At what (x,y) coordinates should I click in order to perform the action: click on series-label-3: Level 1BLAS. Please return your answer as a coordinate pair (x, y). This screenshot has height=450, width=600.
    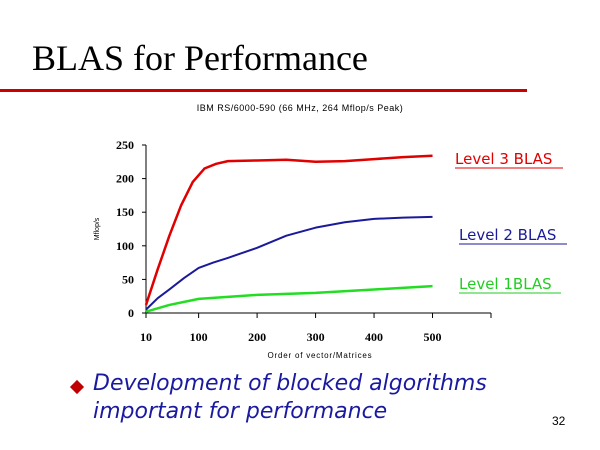
    Looking at the image, I should click on (505, 284).